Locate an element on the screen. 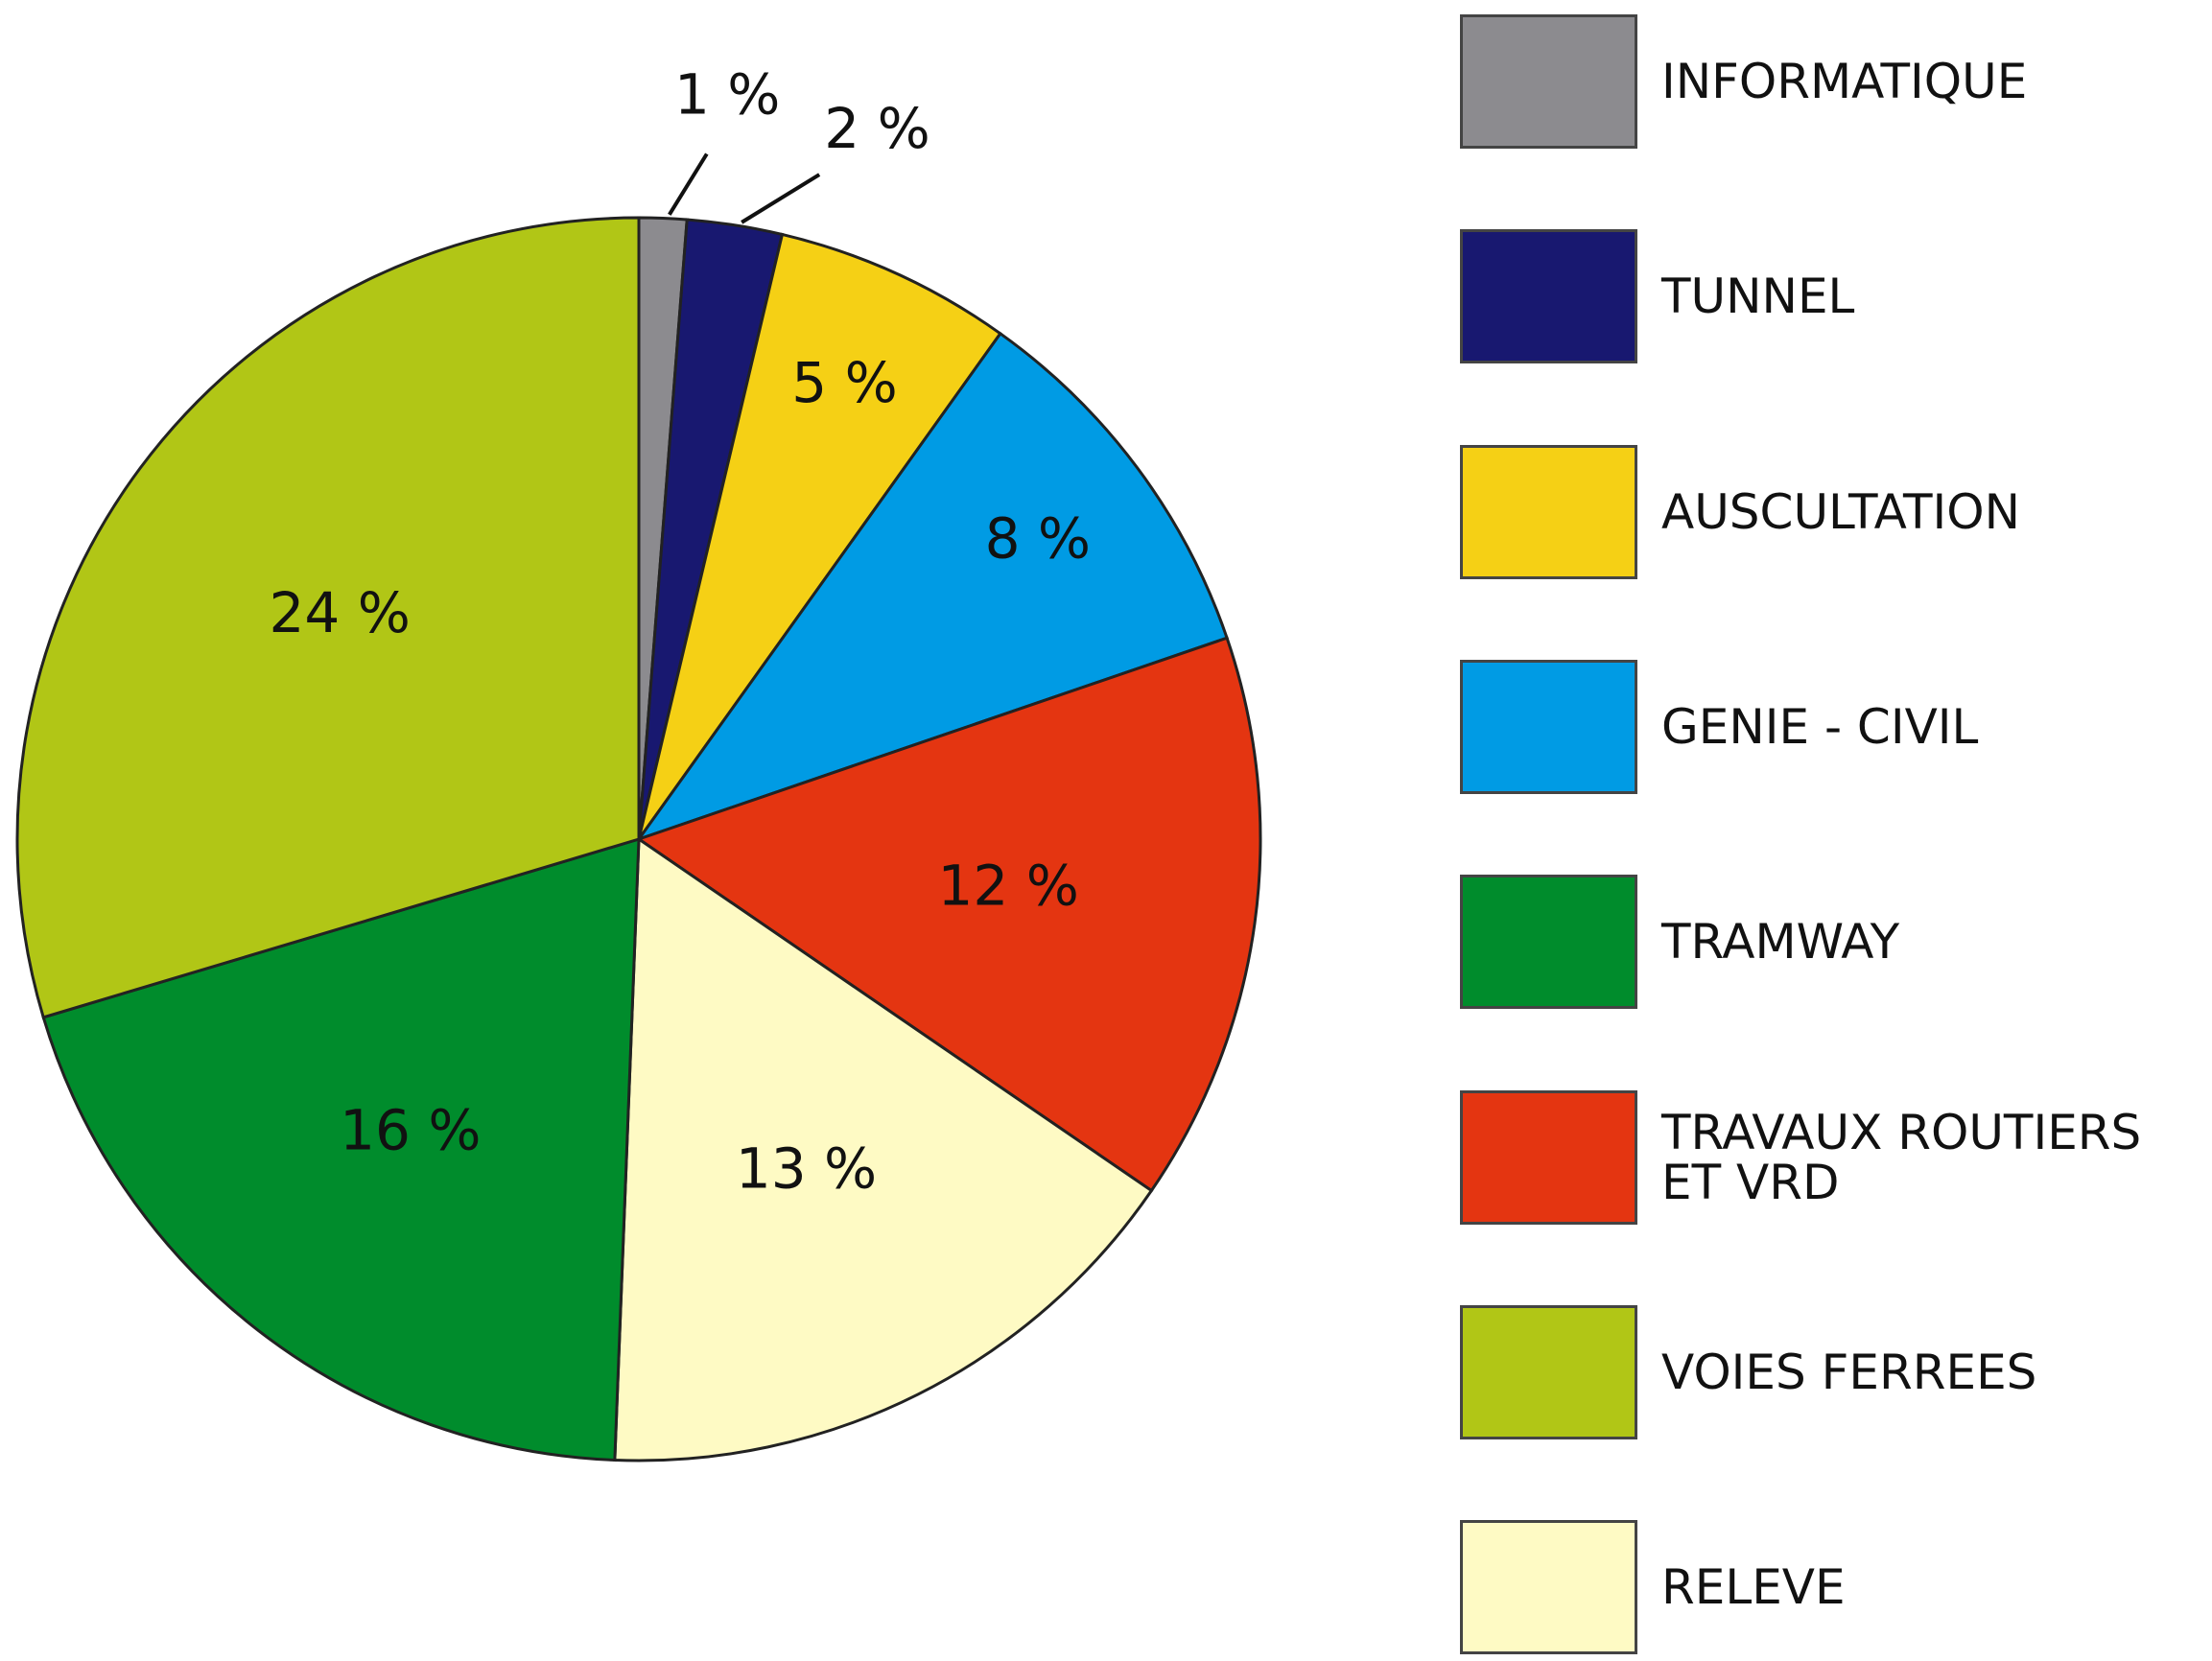  legend-label: RELEVE is located at coordinates (1753, 1587).